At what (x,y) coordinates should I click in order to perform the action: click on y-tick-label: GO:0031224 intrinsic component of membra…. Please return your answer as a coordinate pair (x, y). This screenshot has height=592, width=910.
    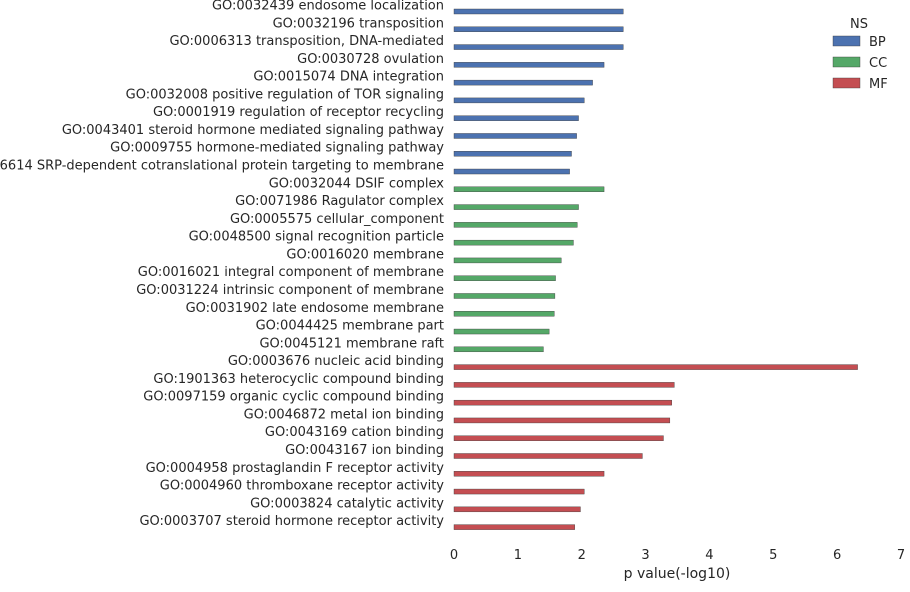
    Looking at the image, I should click on (290, 290).